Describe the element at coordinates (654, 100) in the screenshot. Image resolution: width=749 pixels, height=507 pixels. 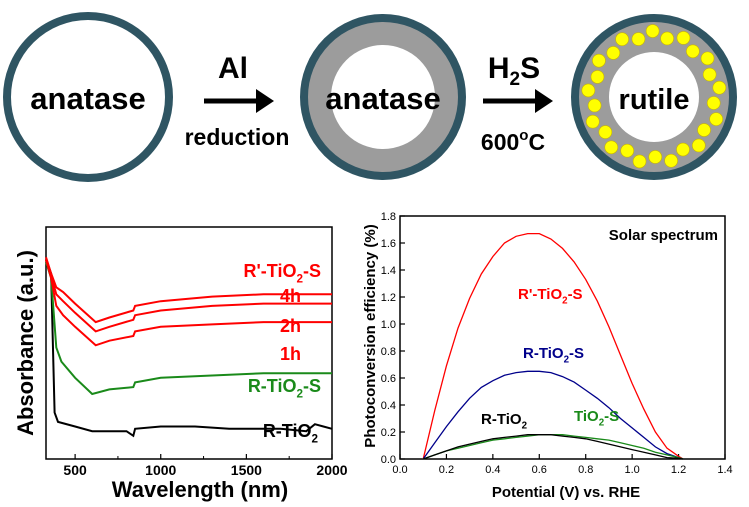
I see `step3-label: rutile` at that location.